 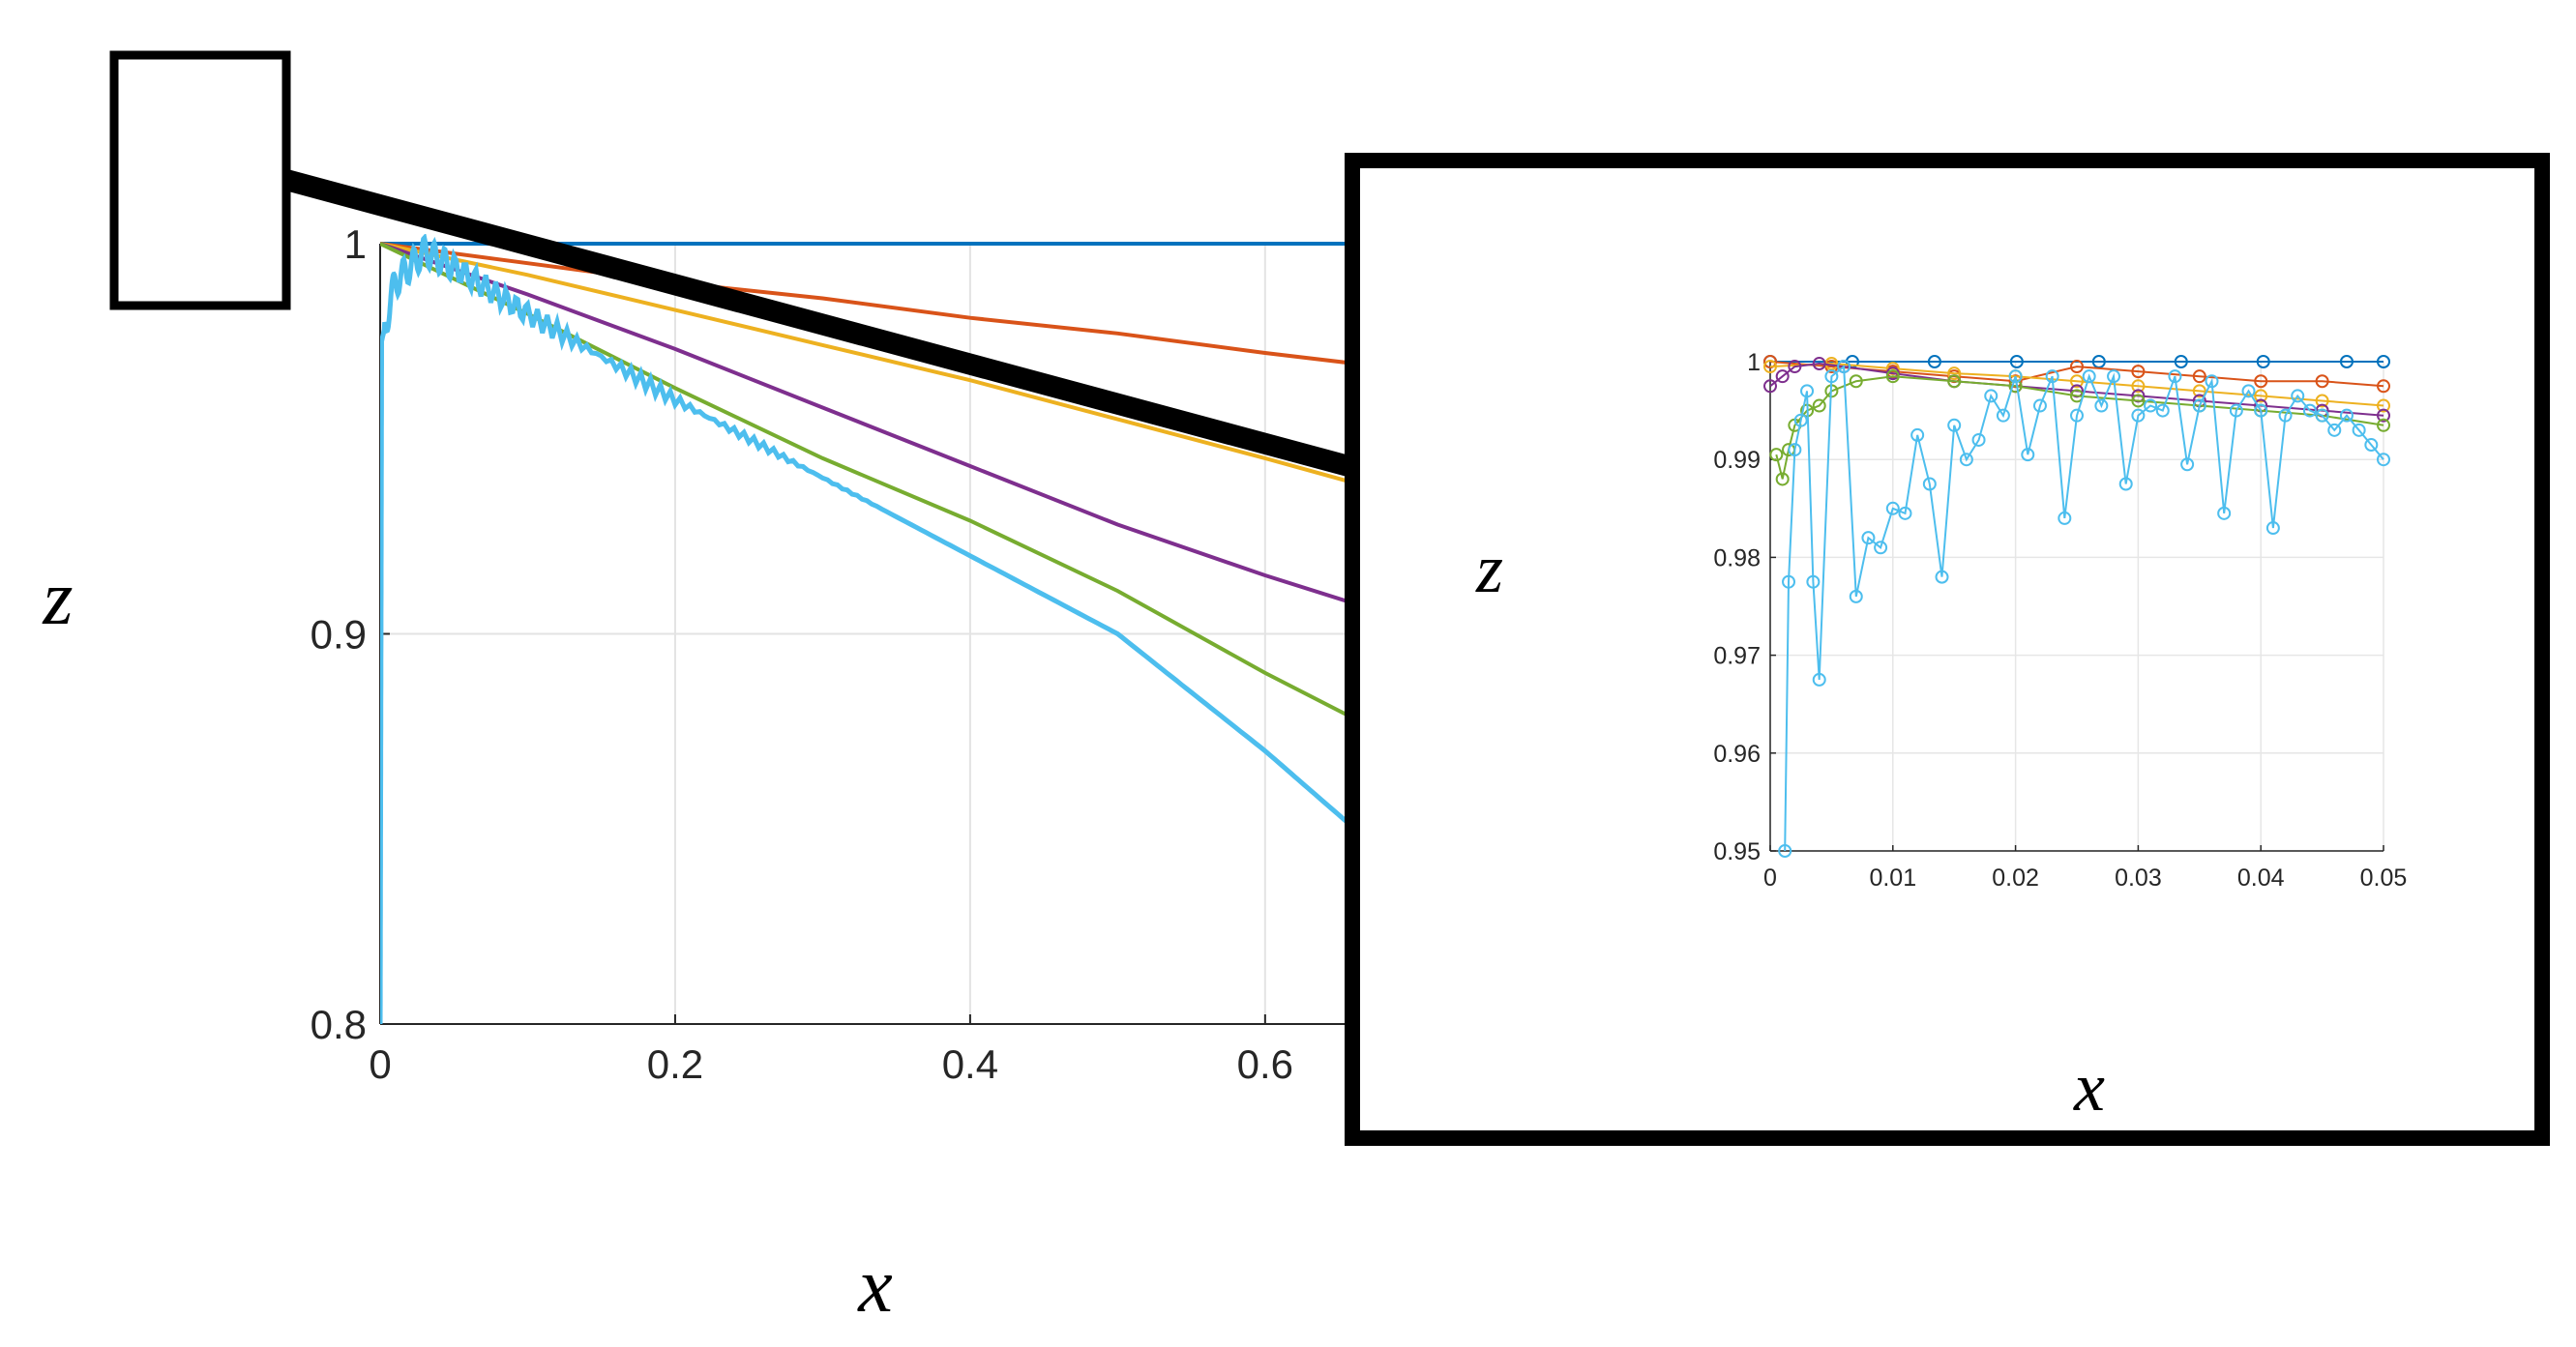 What do you see at coordinates (1770, 878) in the screenshot?
I see `inset-x-tick-label: 0` at bounding box center [1770, 878].